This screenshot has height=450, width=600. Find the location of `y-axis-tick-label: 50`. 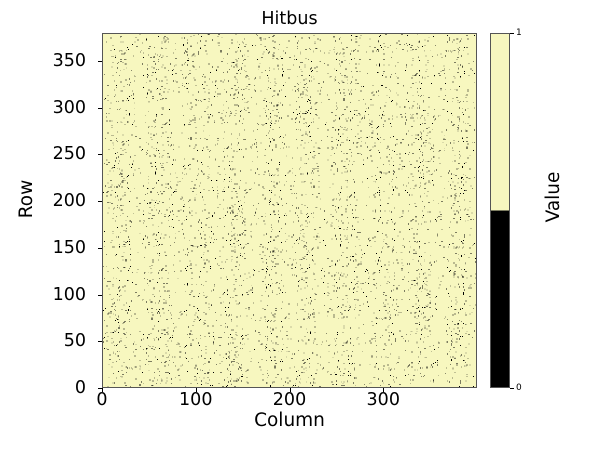

y-axis-tick-label: 50 is located at coordinates (74, 341).